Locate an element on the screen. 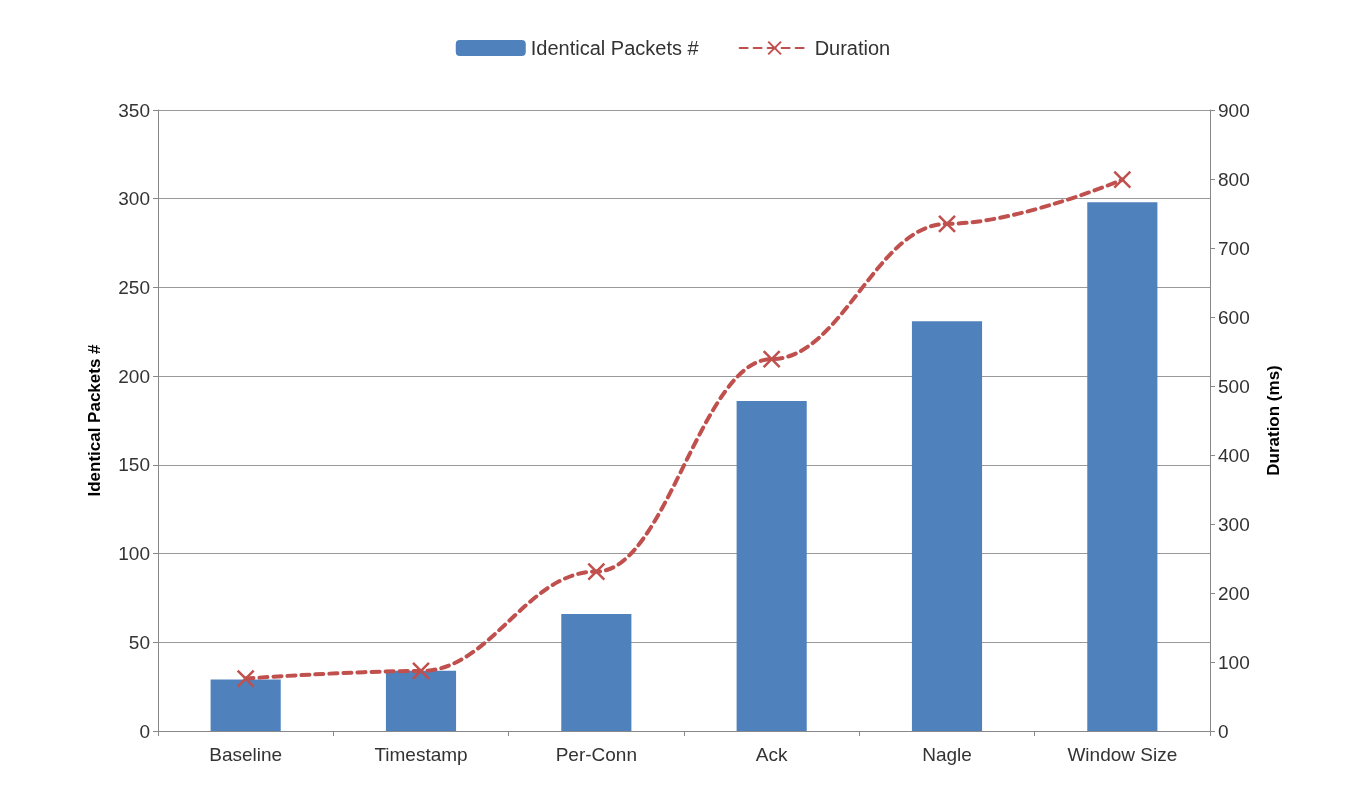 This screenshot has width=1348, height=805. y2-tick-label: 400 is located at coordinates (1234, 455).